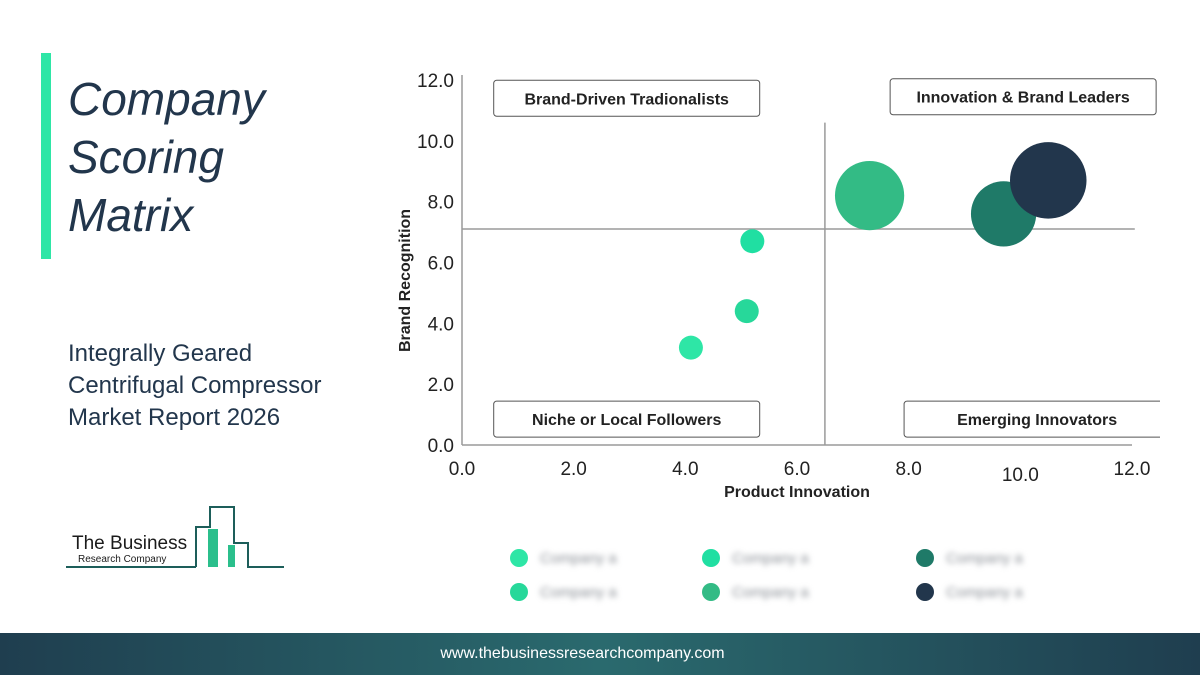  Describe the element at coordinates (46, 156) in the screenshot. I see `title-accent-bar` at that location.